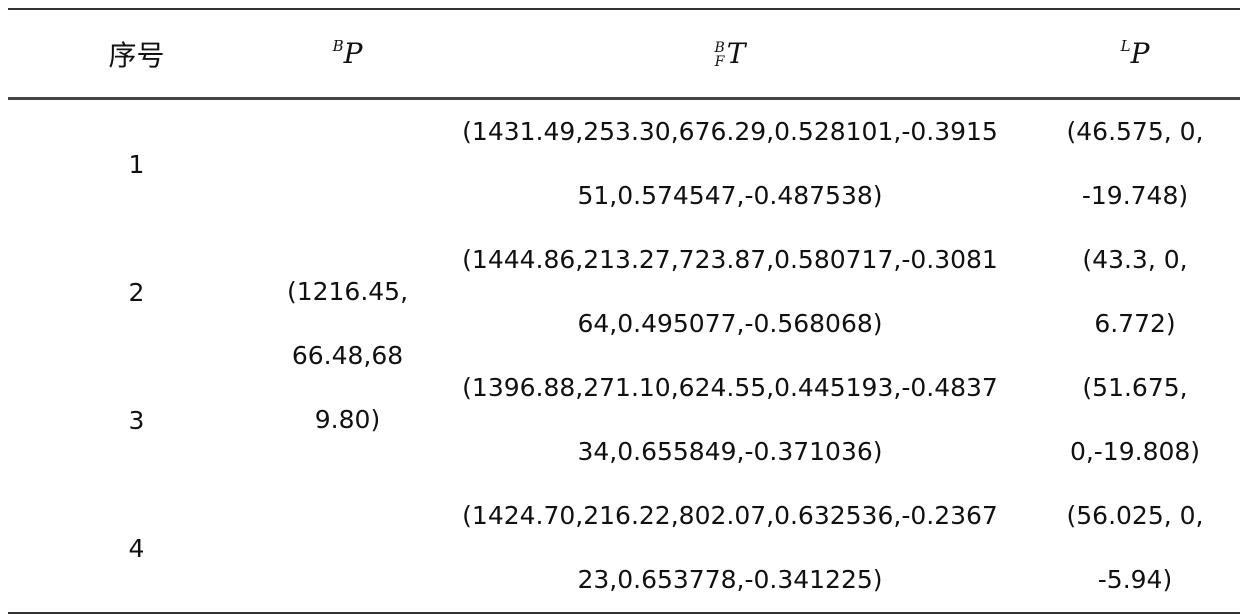 The image size is (1248, 615). Describe the element at coordinates (1135, 323) in the screenshot. I see `cell-line: 6.772)` at that location.